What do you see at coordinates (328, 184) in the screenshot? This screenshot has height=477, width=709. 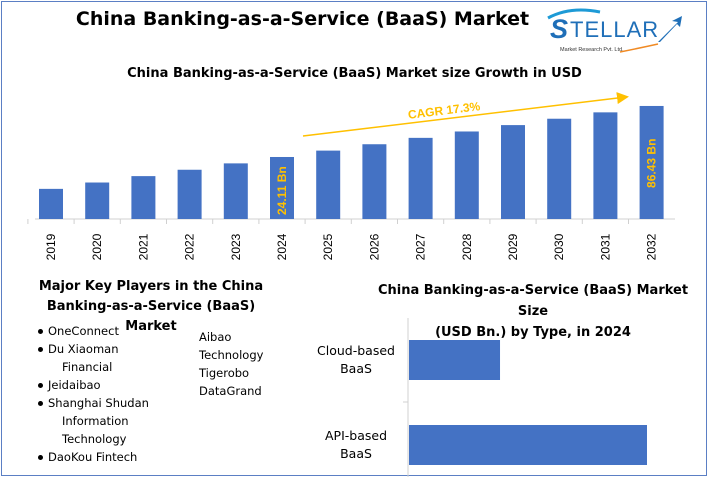 I see `bar-2025` at bounding box center [328, 184].